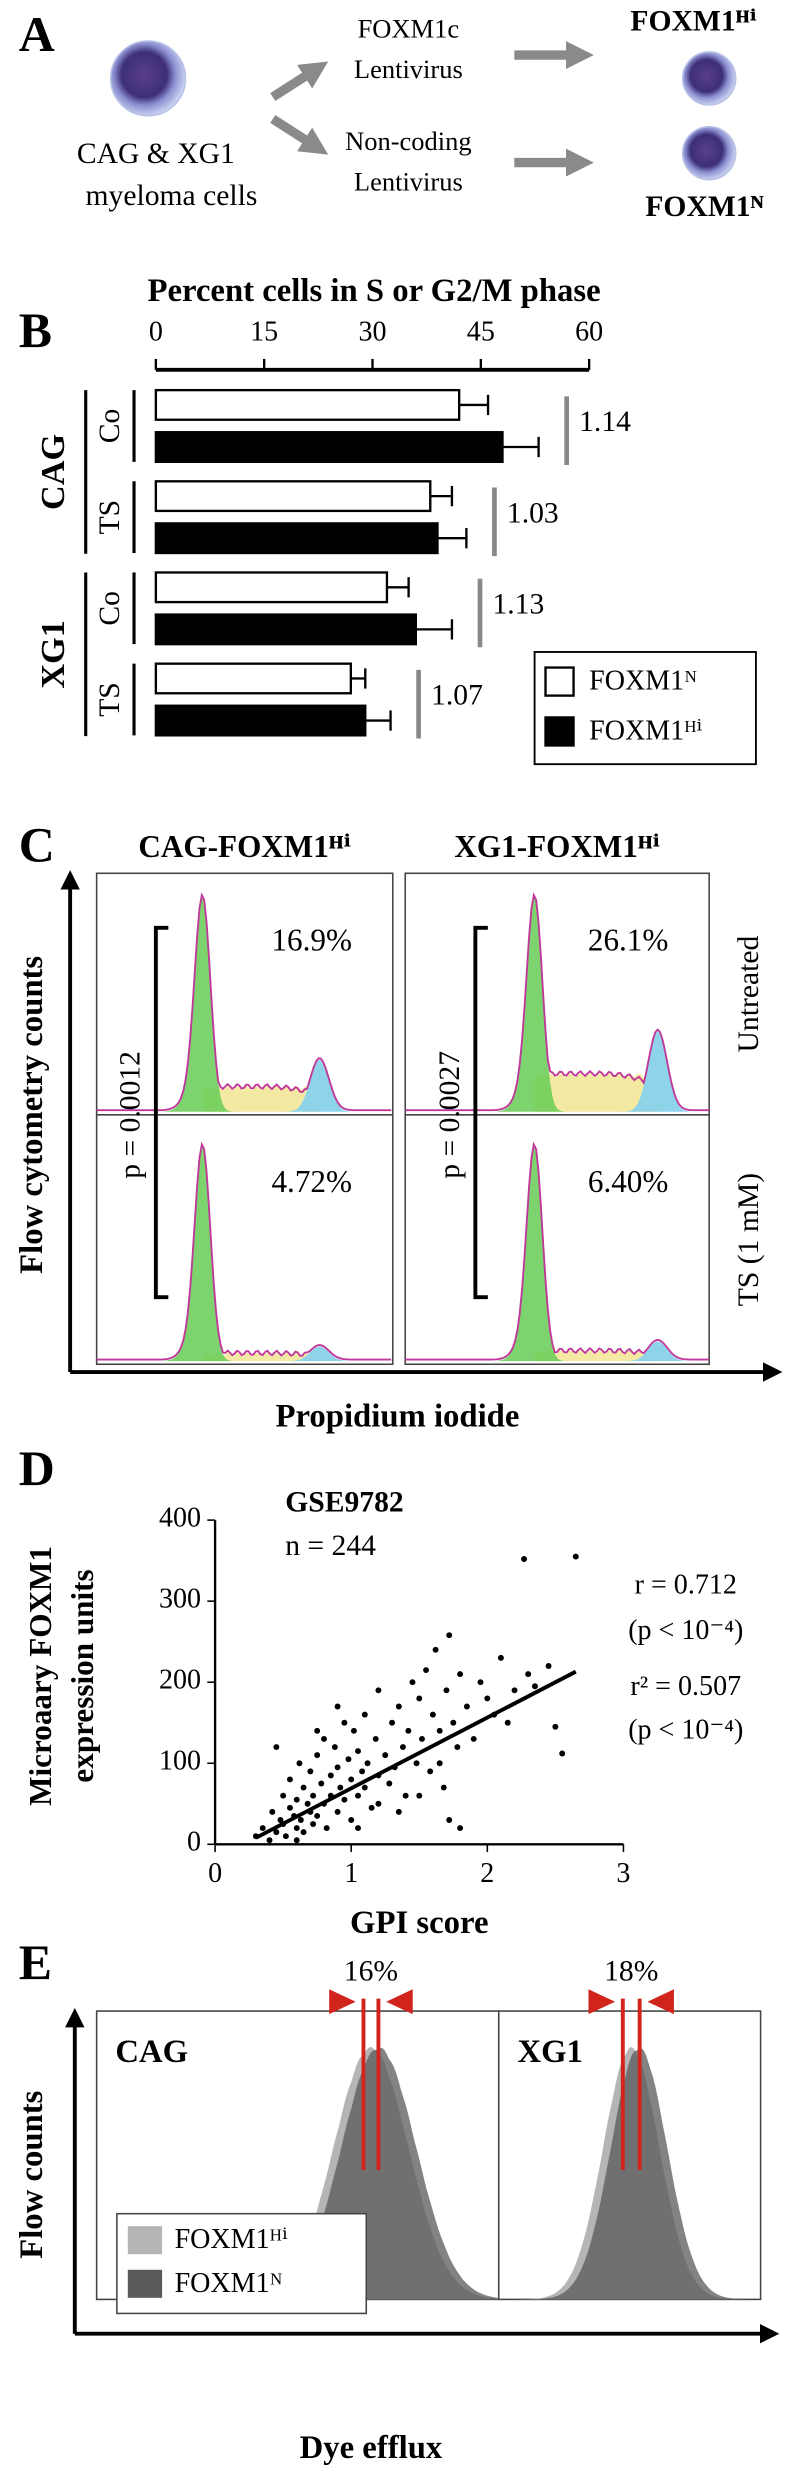 This screenshot has height=2476, width=798. What do you see at coordinates (685, 1686) in the screenshot?
I see `annotation: r² = 0.507` at bounding box center [685, 1686].